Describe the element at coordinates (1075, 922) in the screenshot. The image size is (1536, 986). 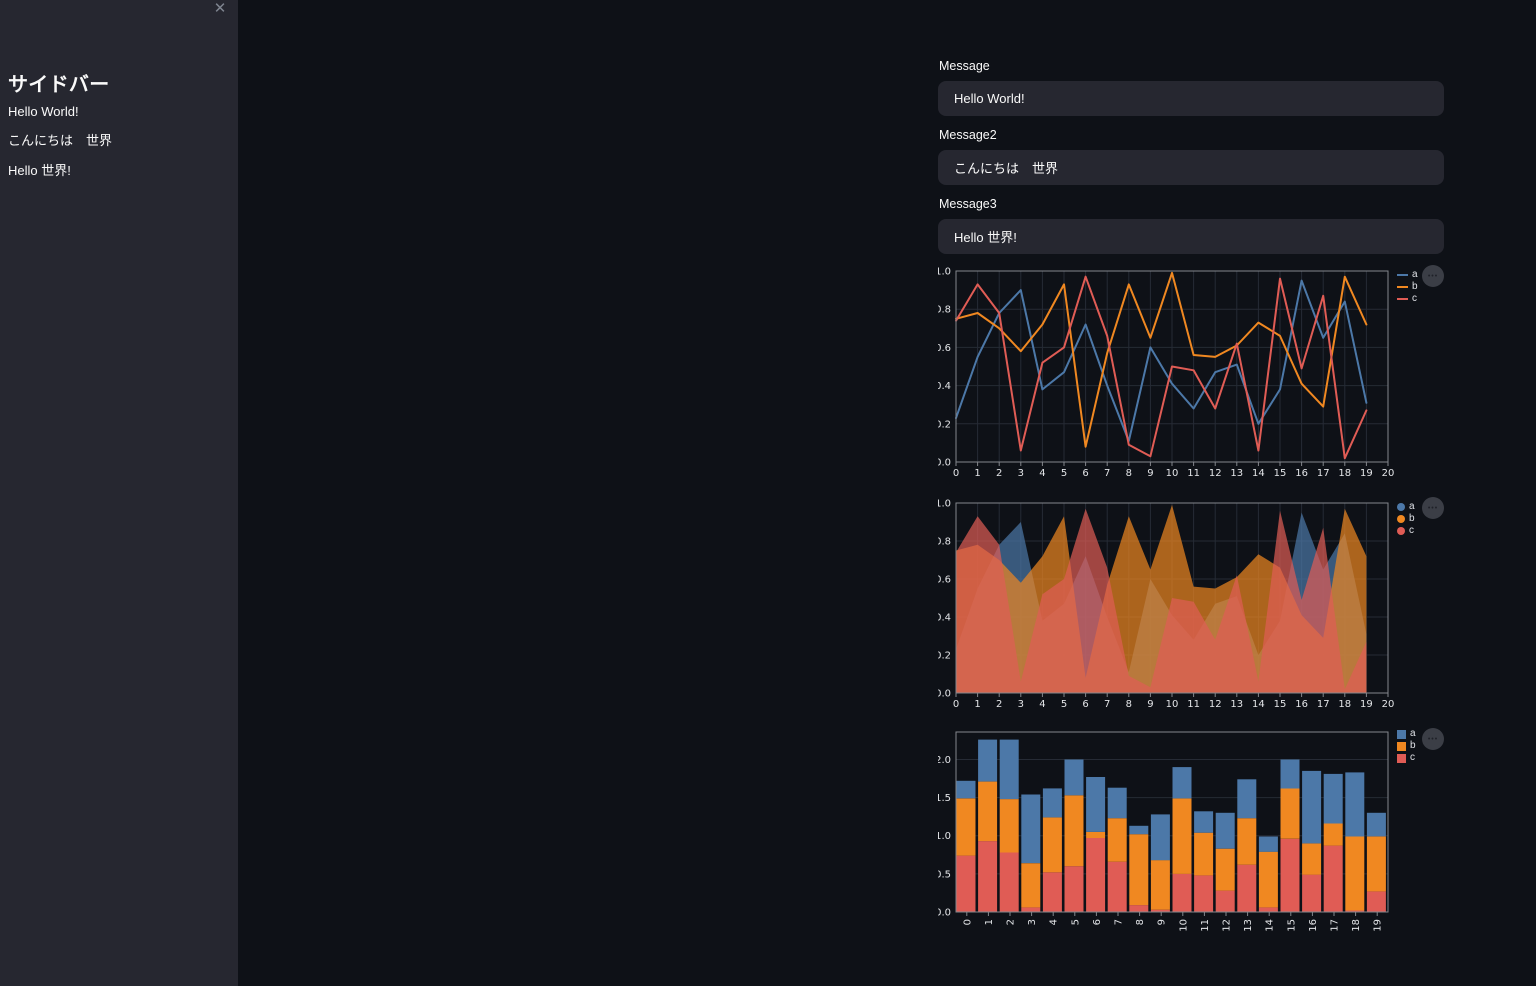
I see `svg-text: 5` at that location.